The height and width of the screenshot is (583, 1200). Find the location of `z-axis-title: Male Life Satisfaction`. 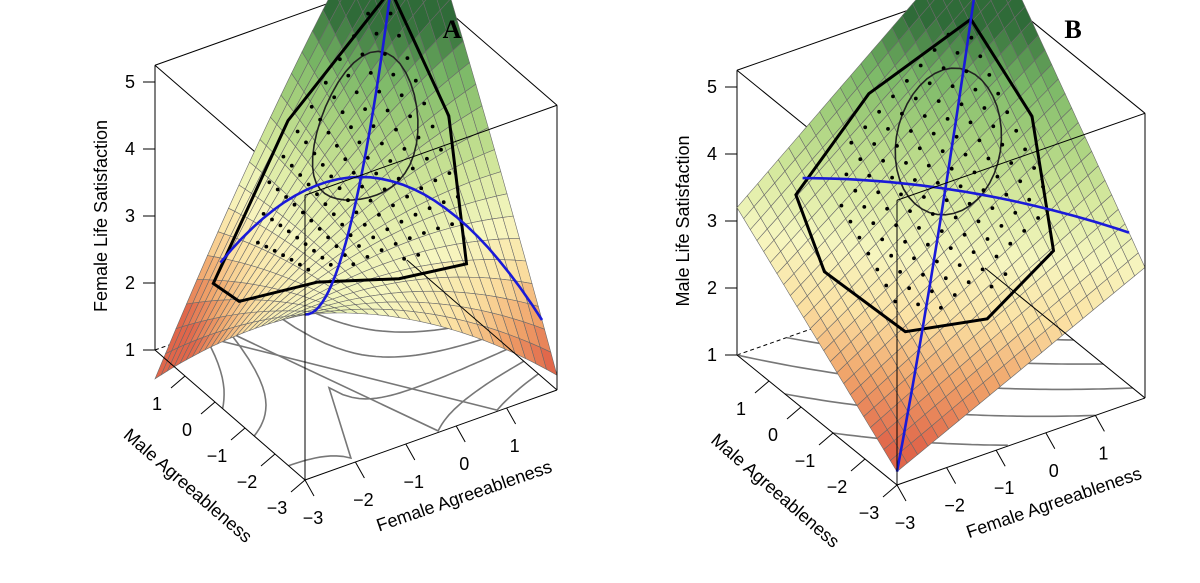

z-axis-title: Male Life Satisfaction is located at coordinates (683, 220).